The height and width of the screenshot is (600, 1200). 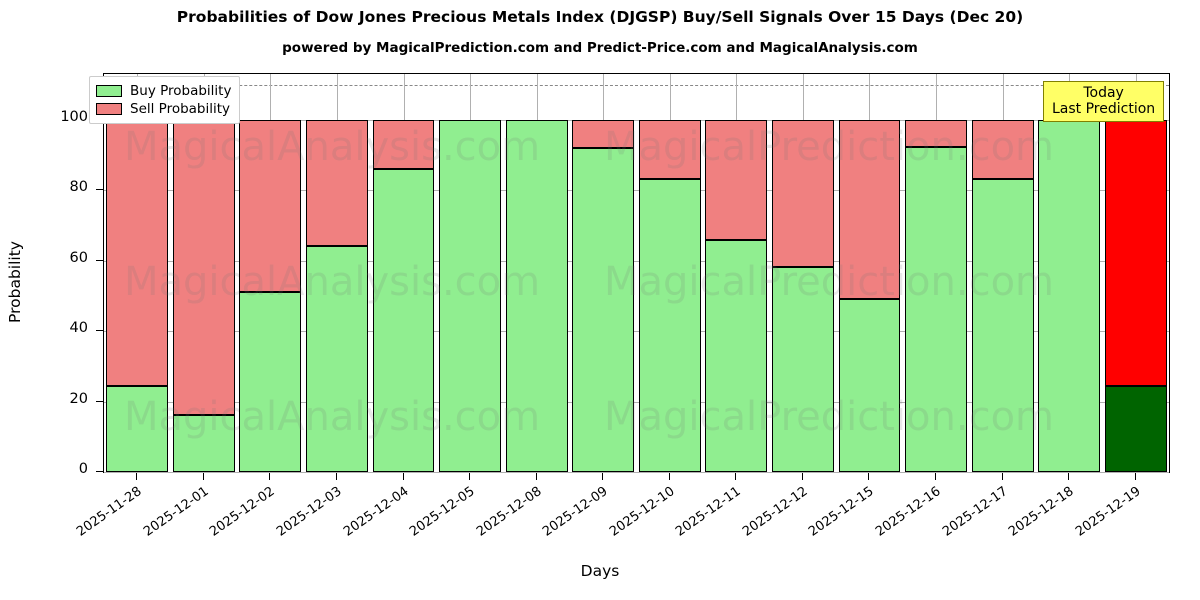 What do you see at coordinates (78, 187) in the screenshot?
I see `y-tick-label: 80` at bounding box center [78, 187].